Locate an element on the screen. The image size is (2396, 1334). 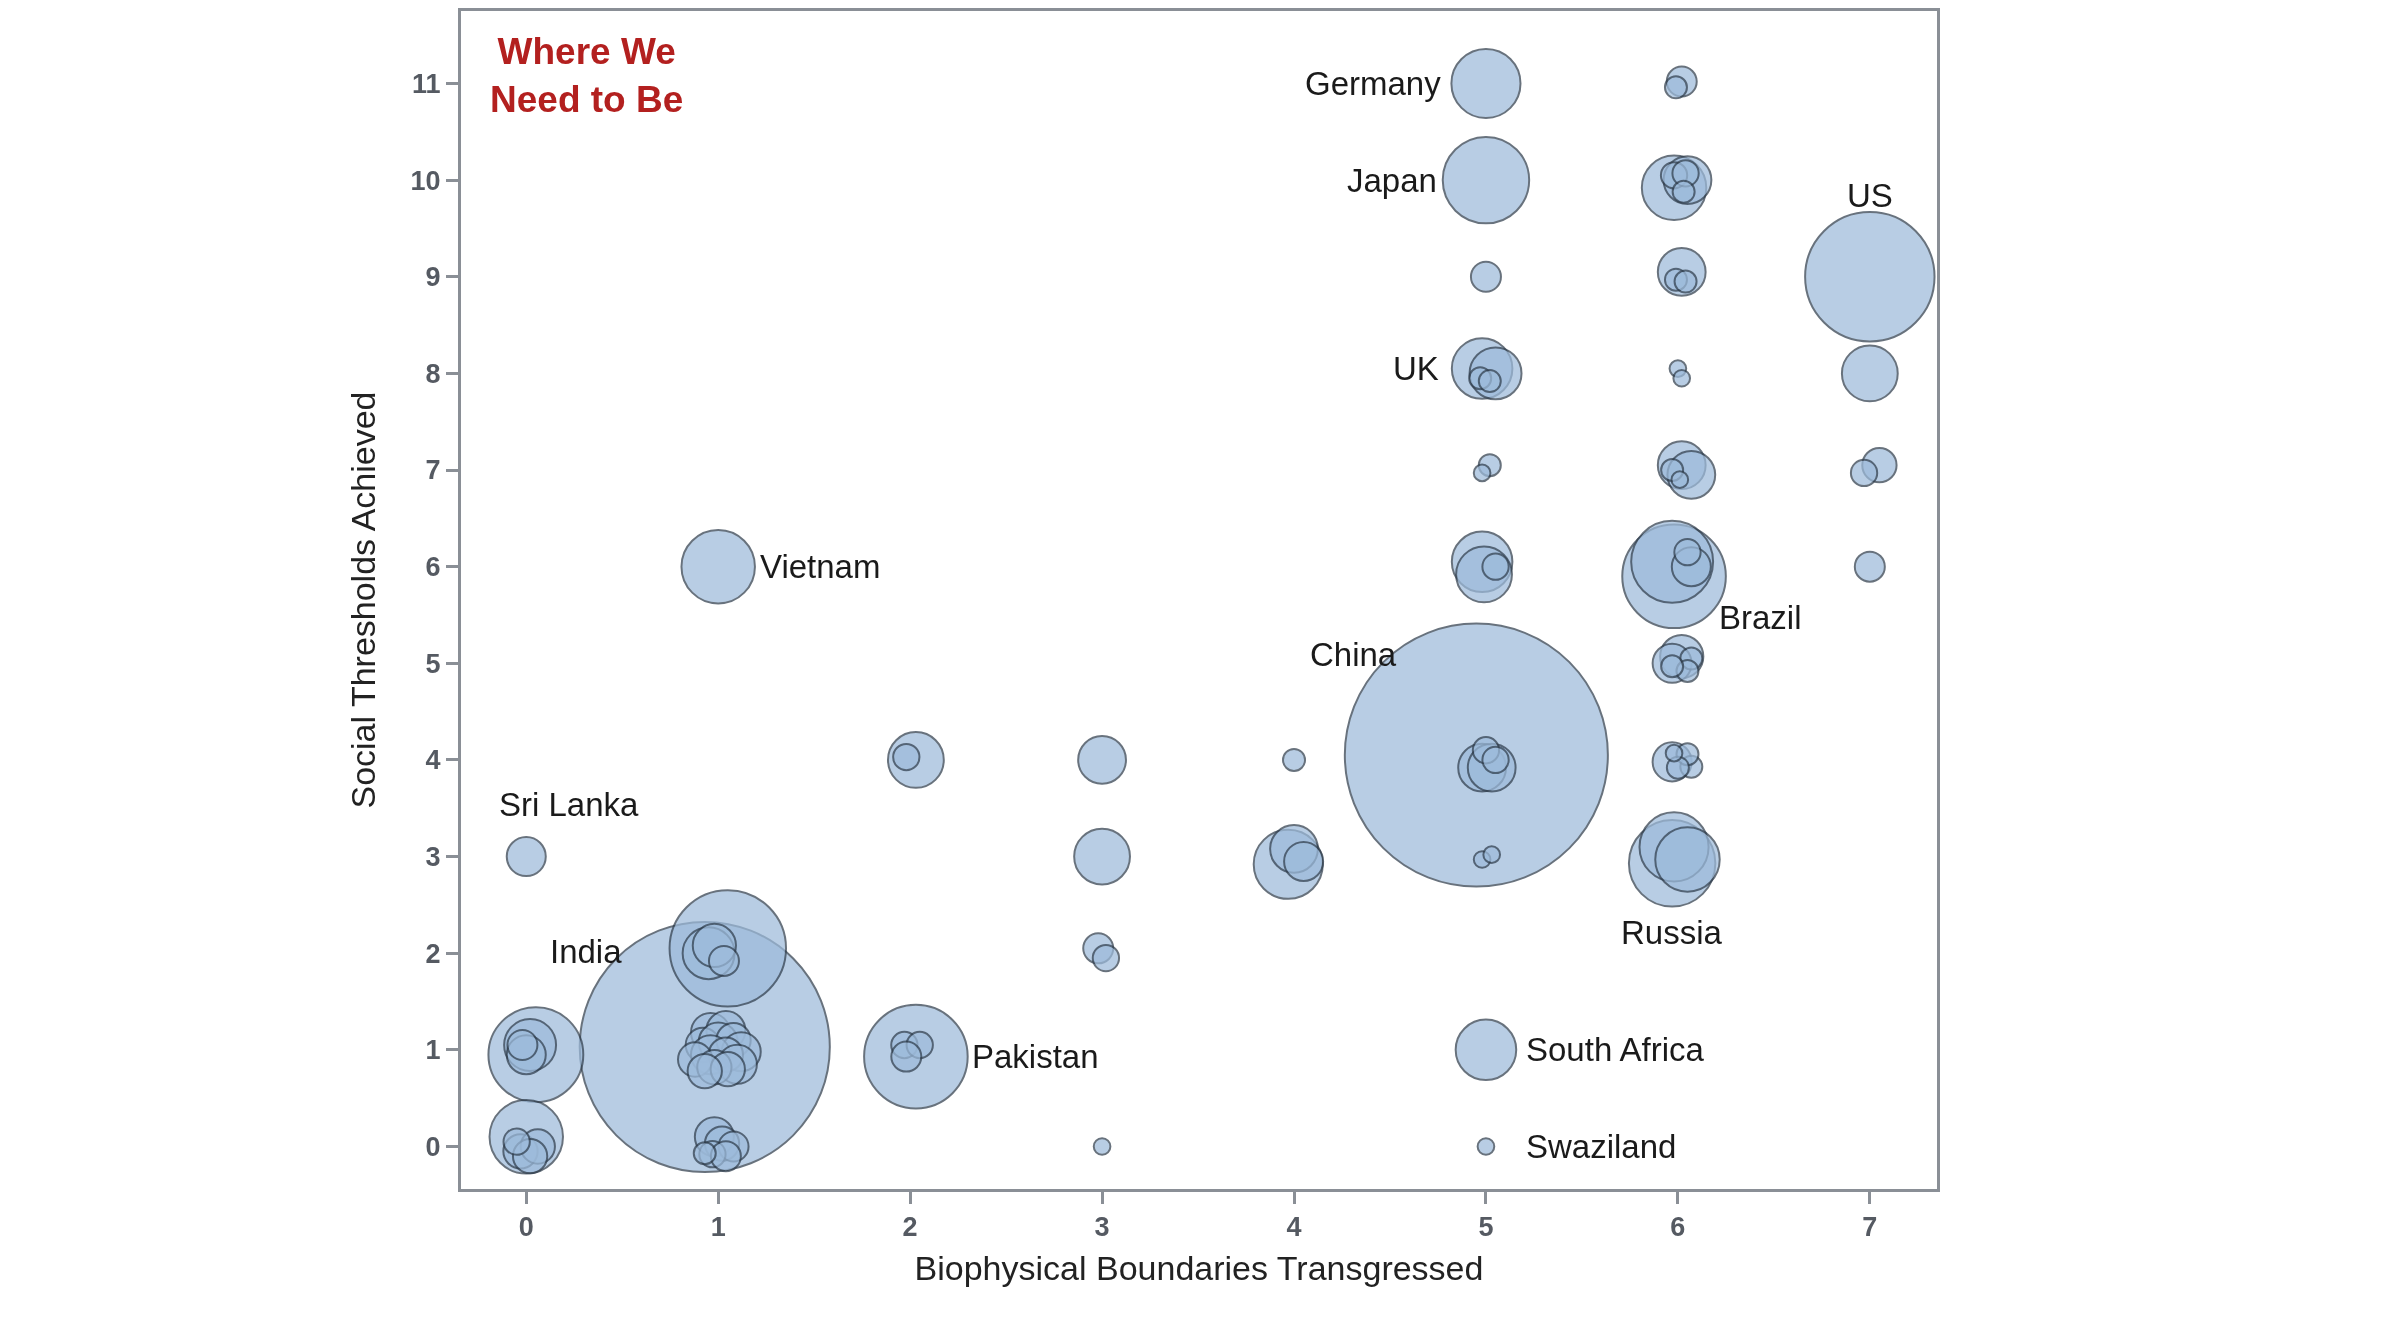
text: Where We Need to Be is located at coordinates (587, 76).